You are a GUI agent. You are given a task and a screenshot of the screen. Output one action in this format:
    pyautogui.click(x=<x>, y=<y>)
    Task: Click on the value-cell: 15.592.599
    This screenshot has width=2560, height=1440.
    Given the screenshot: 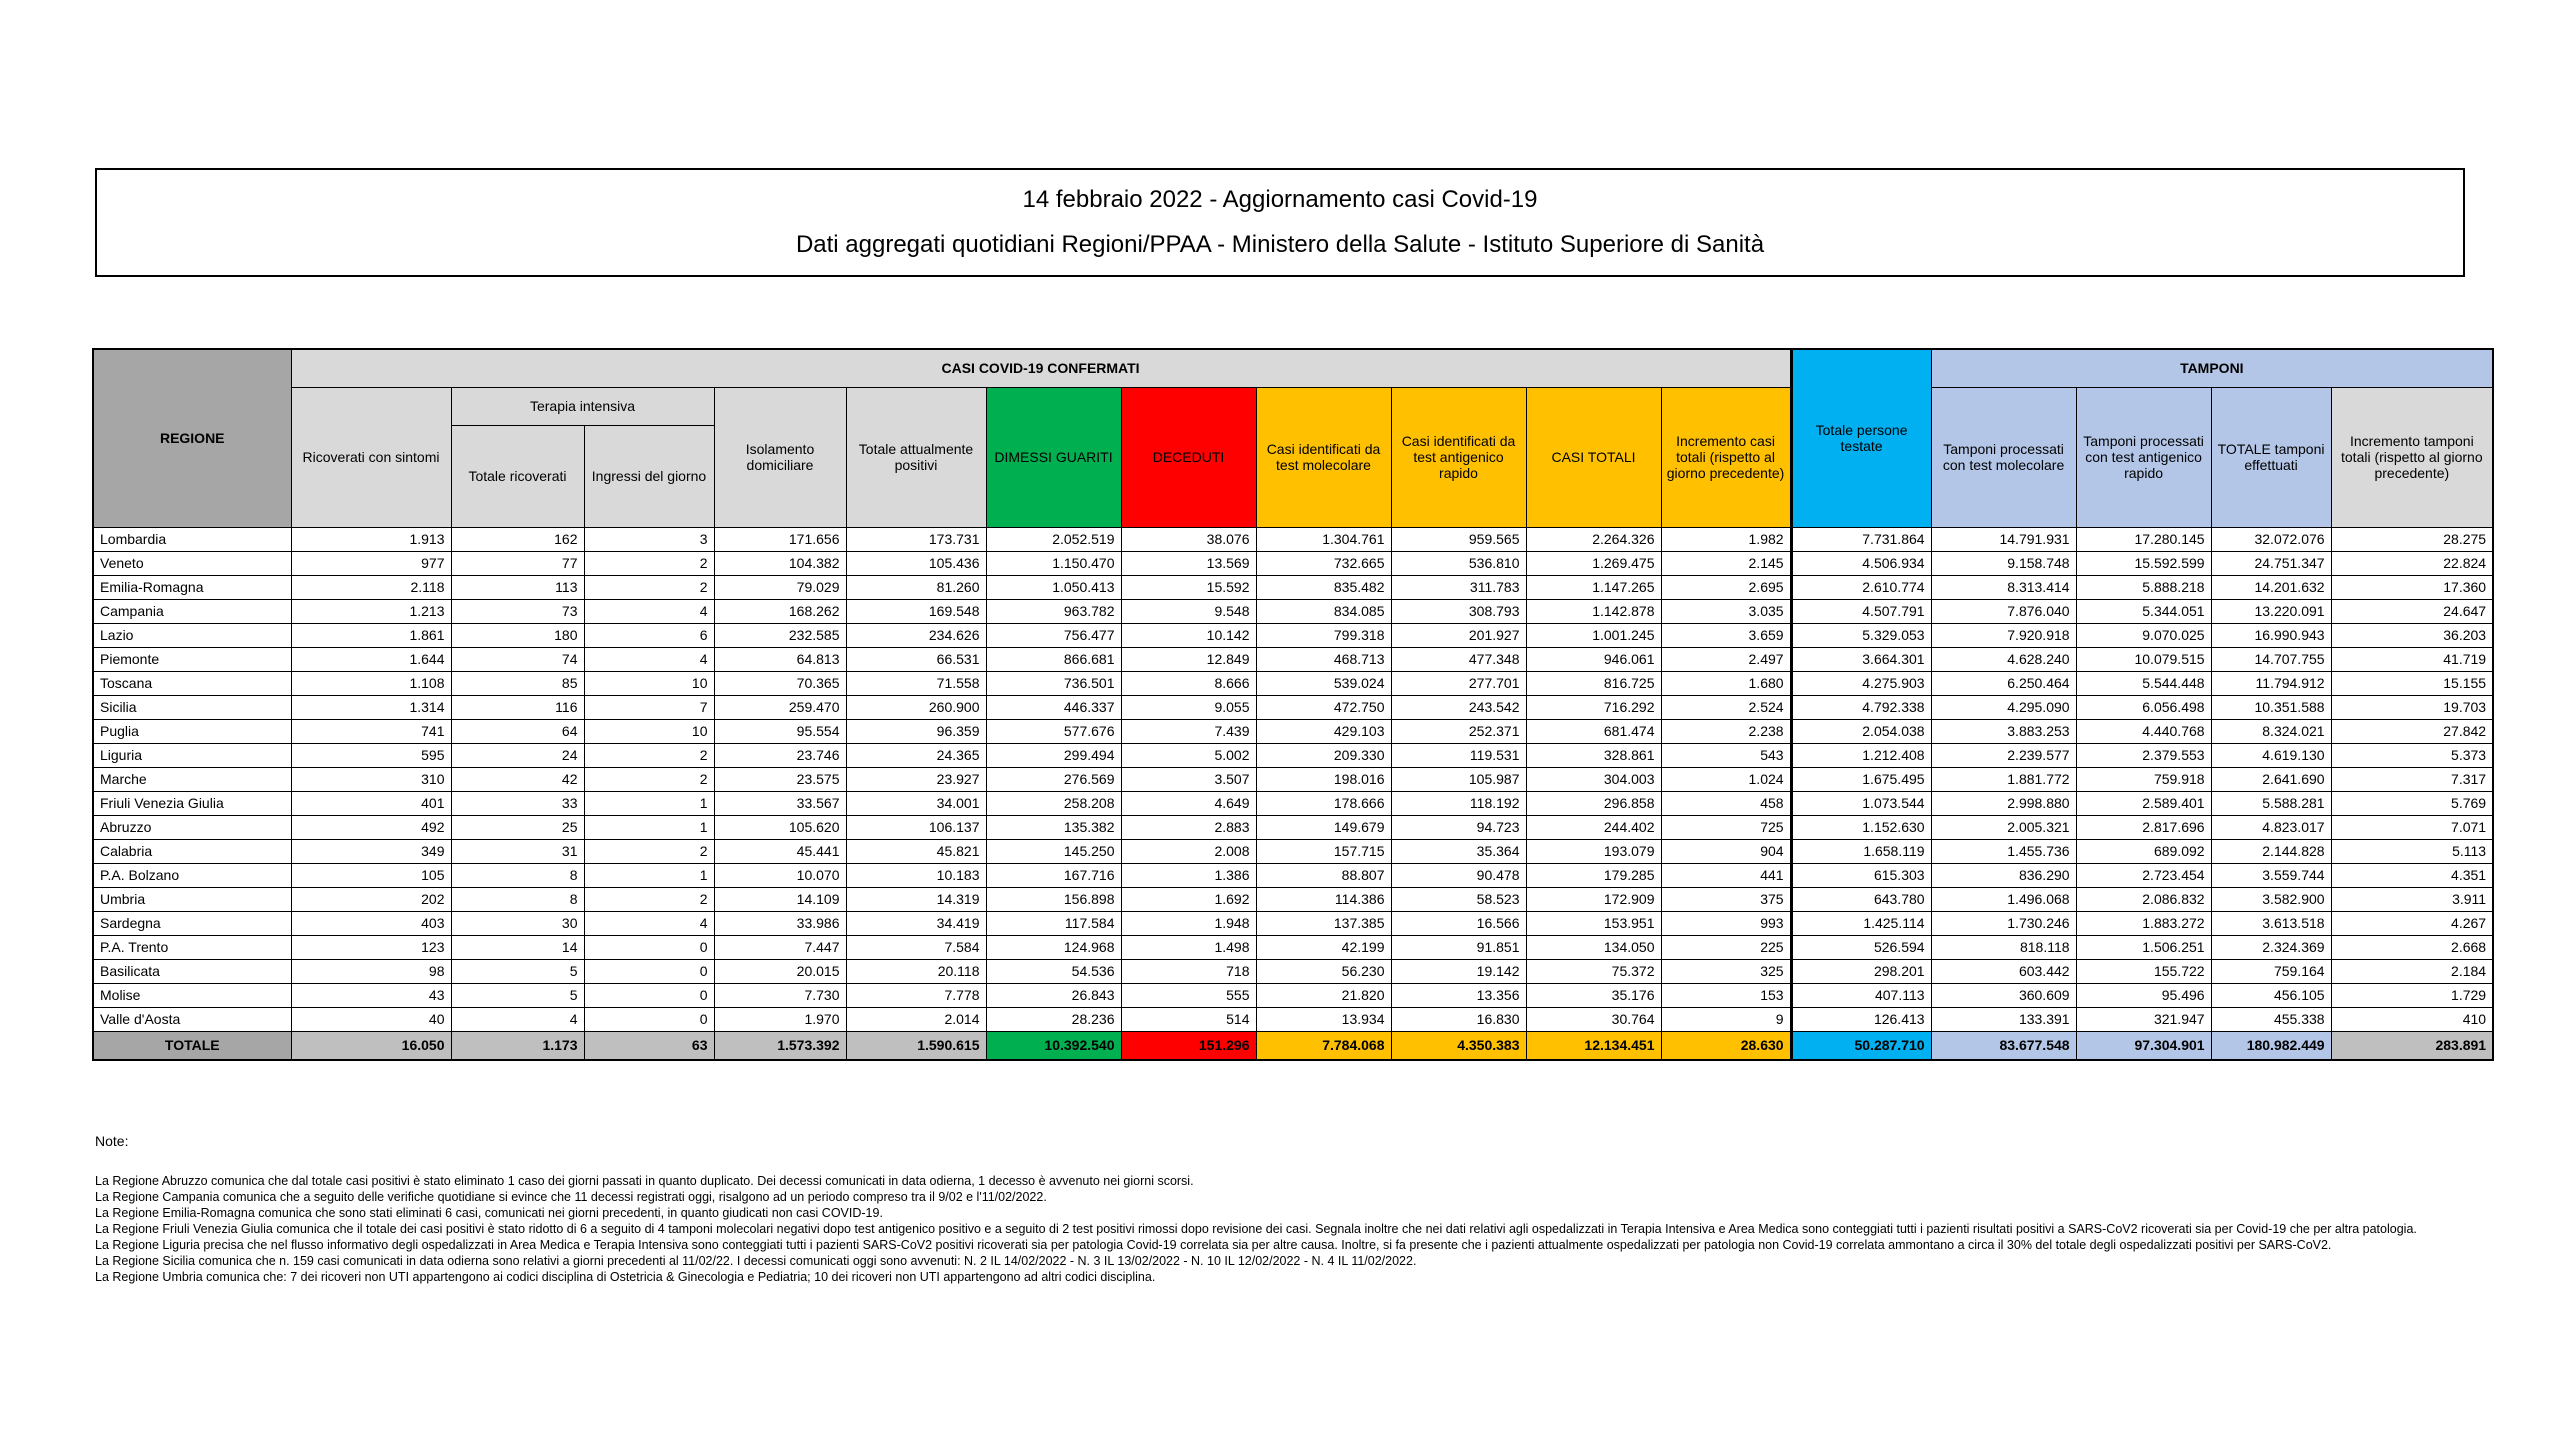 What is the action you would take?
    pyautogui.click(x=2143, y=563)
    